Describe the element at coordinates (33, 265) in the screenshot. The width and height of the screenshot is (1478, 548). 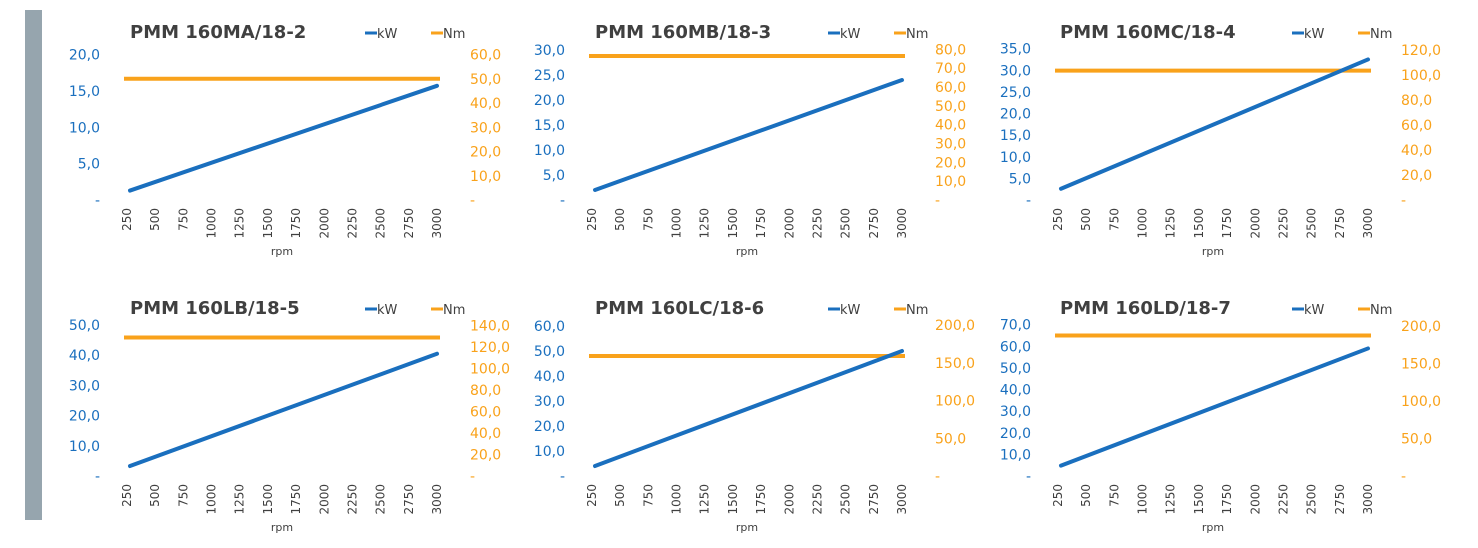
I see `side-accent-bar` at that location.